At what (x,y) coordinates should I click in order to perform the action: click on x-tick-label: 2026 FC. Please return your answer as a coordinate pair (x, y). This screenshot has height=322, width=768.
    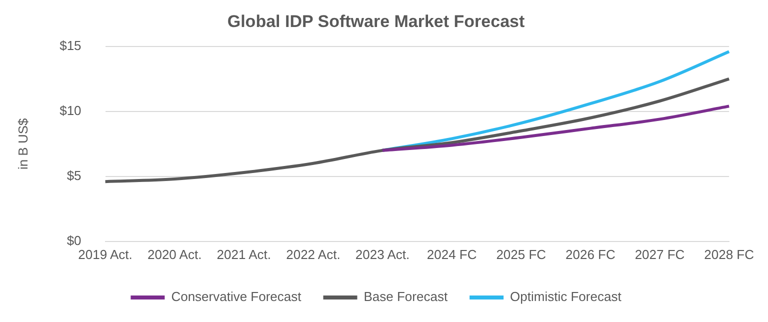
    Looking at the image, I should click on (591, 254).